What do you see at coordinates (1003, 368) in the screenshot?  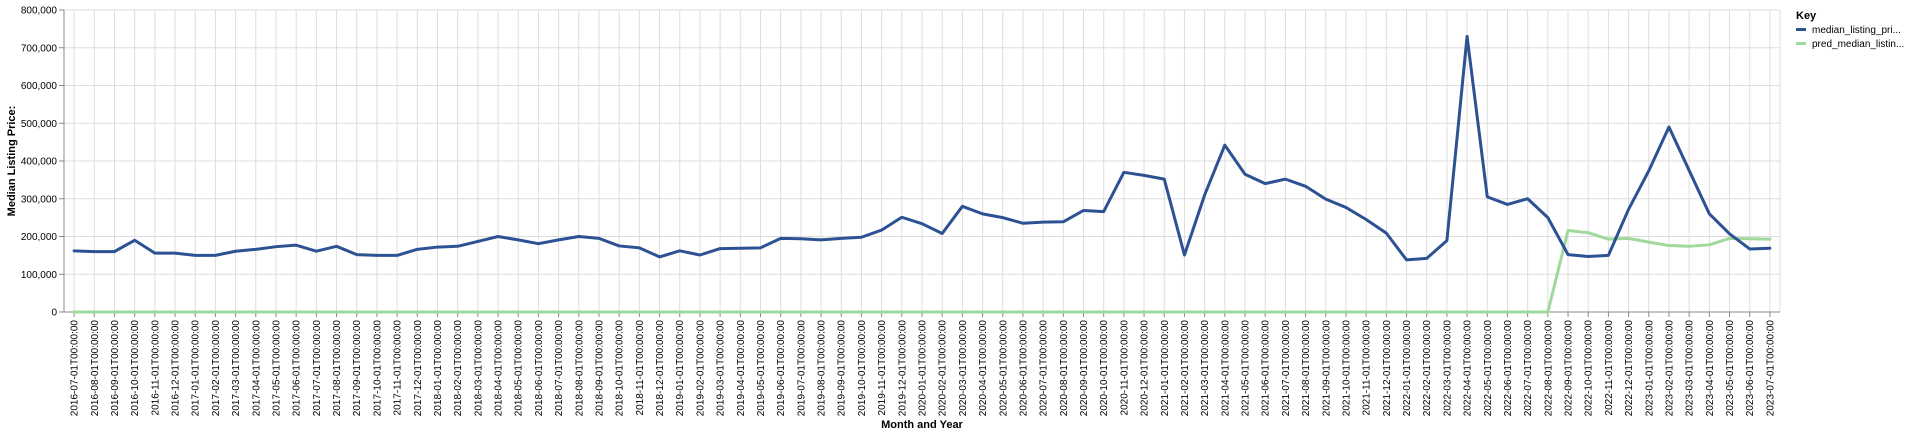 I see `x-tick-label: 2020-05-01T00:00:00` at bounding box center [1003, 368].